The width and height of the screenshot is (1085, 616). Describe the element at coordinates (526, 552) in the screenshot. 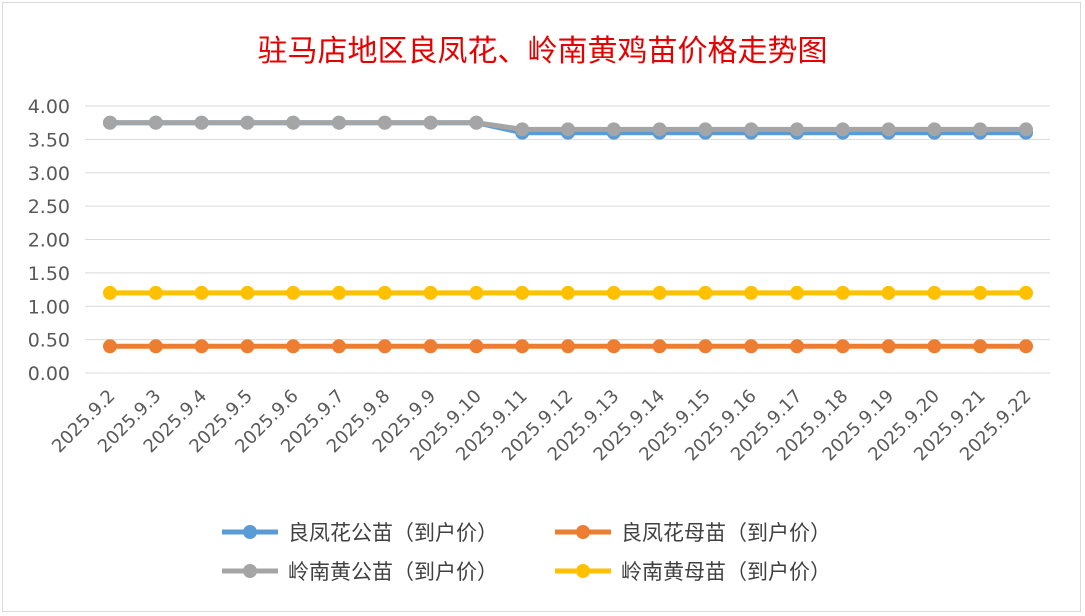

I see `legend: 良凤花公苗（到户价） 良凤花母苗（到户价） 岭南黄公苗（到户价） 岭南黄母苗（到户价）` at that location.